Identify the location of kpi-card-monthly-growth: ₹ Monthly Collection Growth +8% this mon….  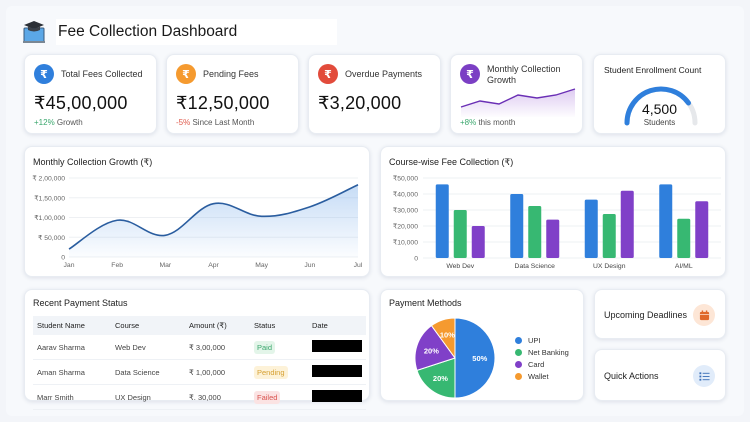
(516, 94).